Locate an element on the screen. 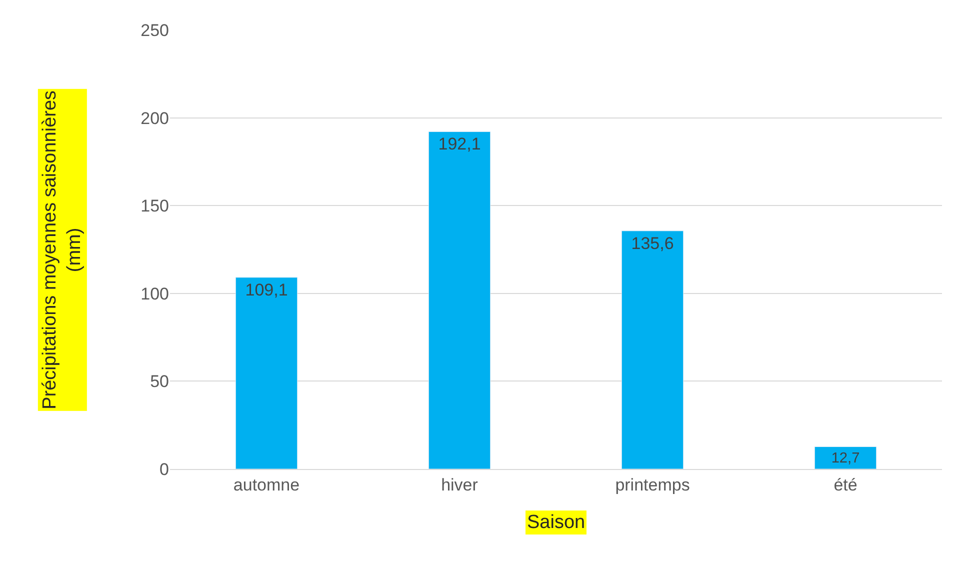  y-tick-label: 250 is located at coordinates (154, 30).